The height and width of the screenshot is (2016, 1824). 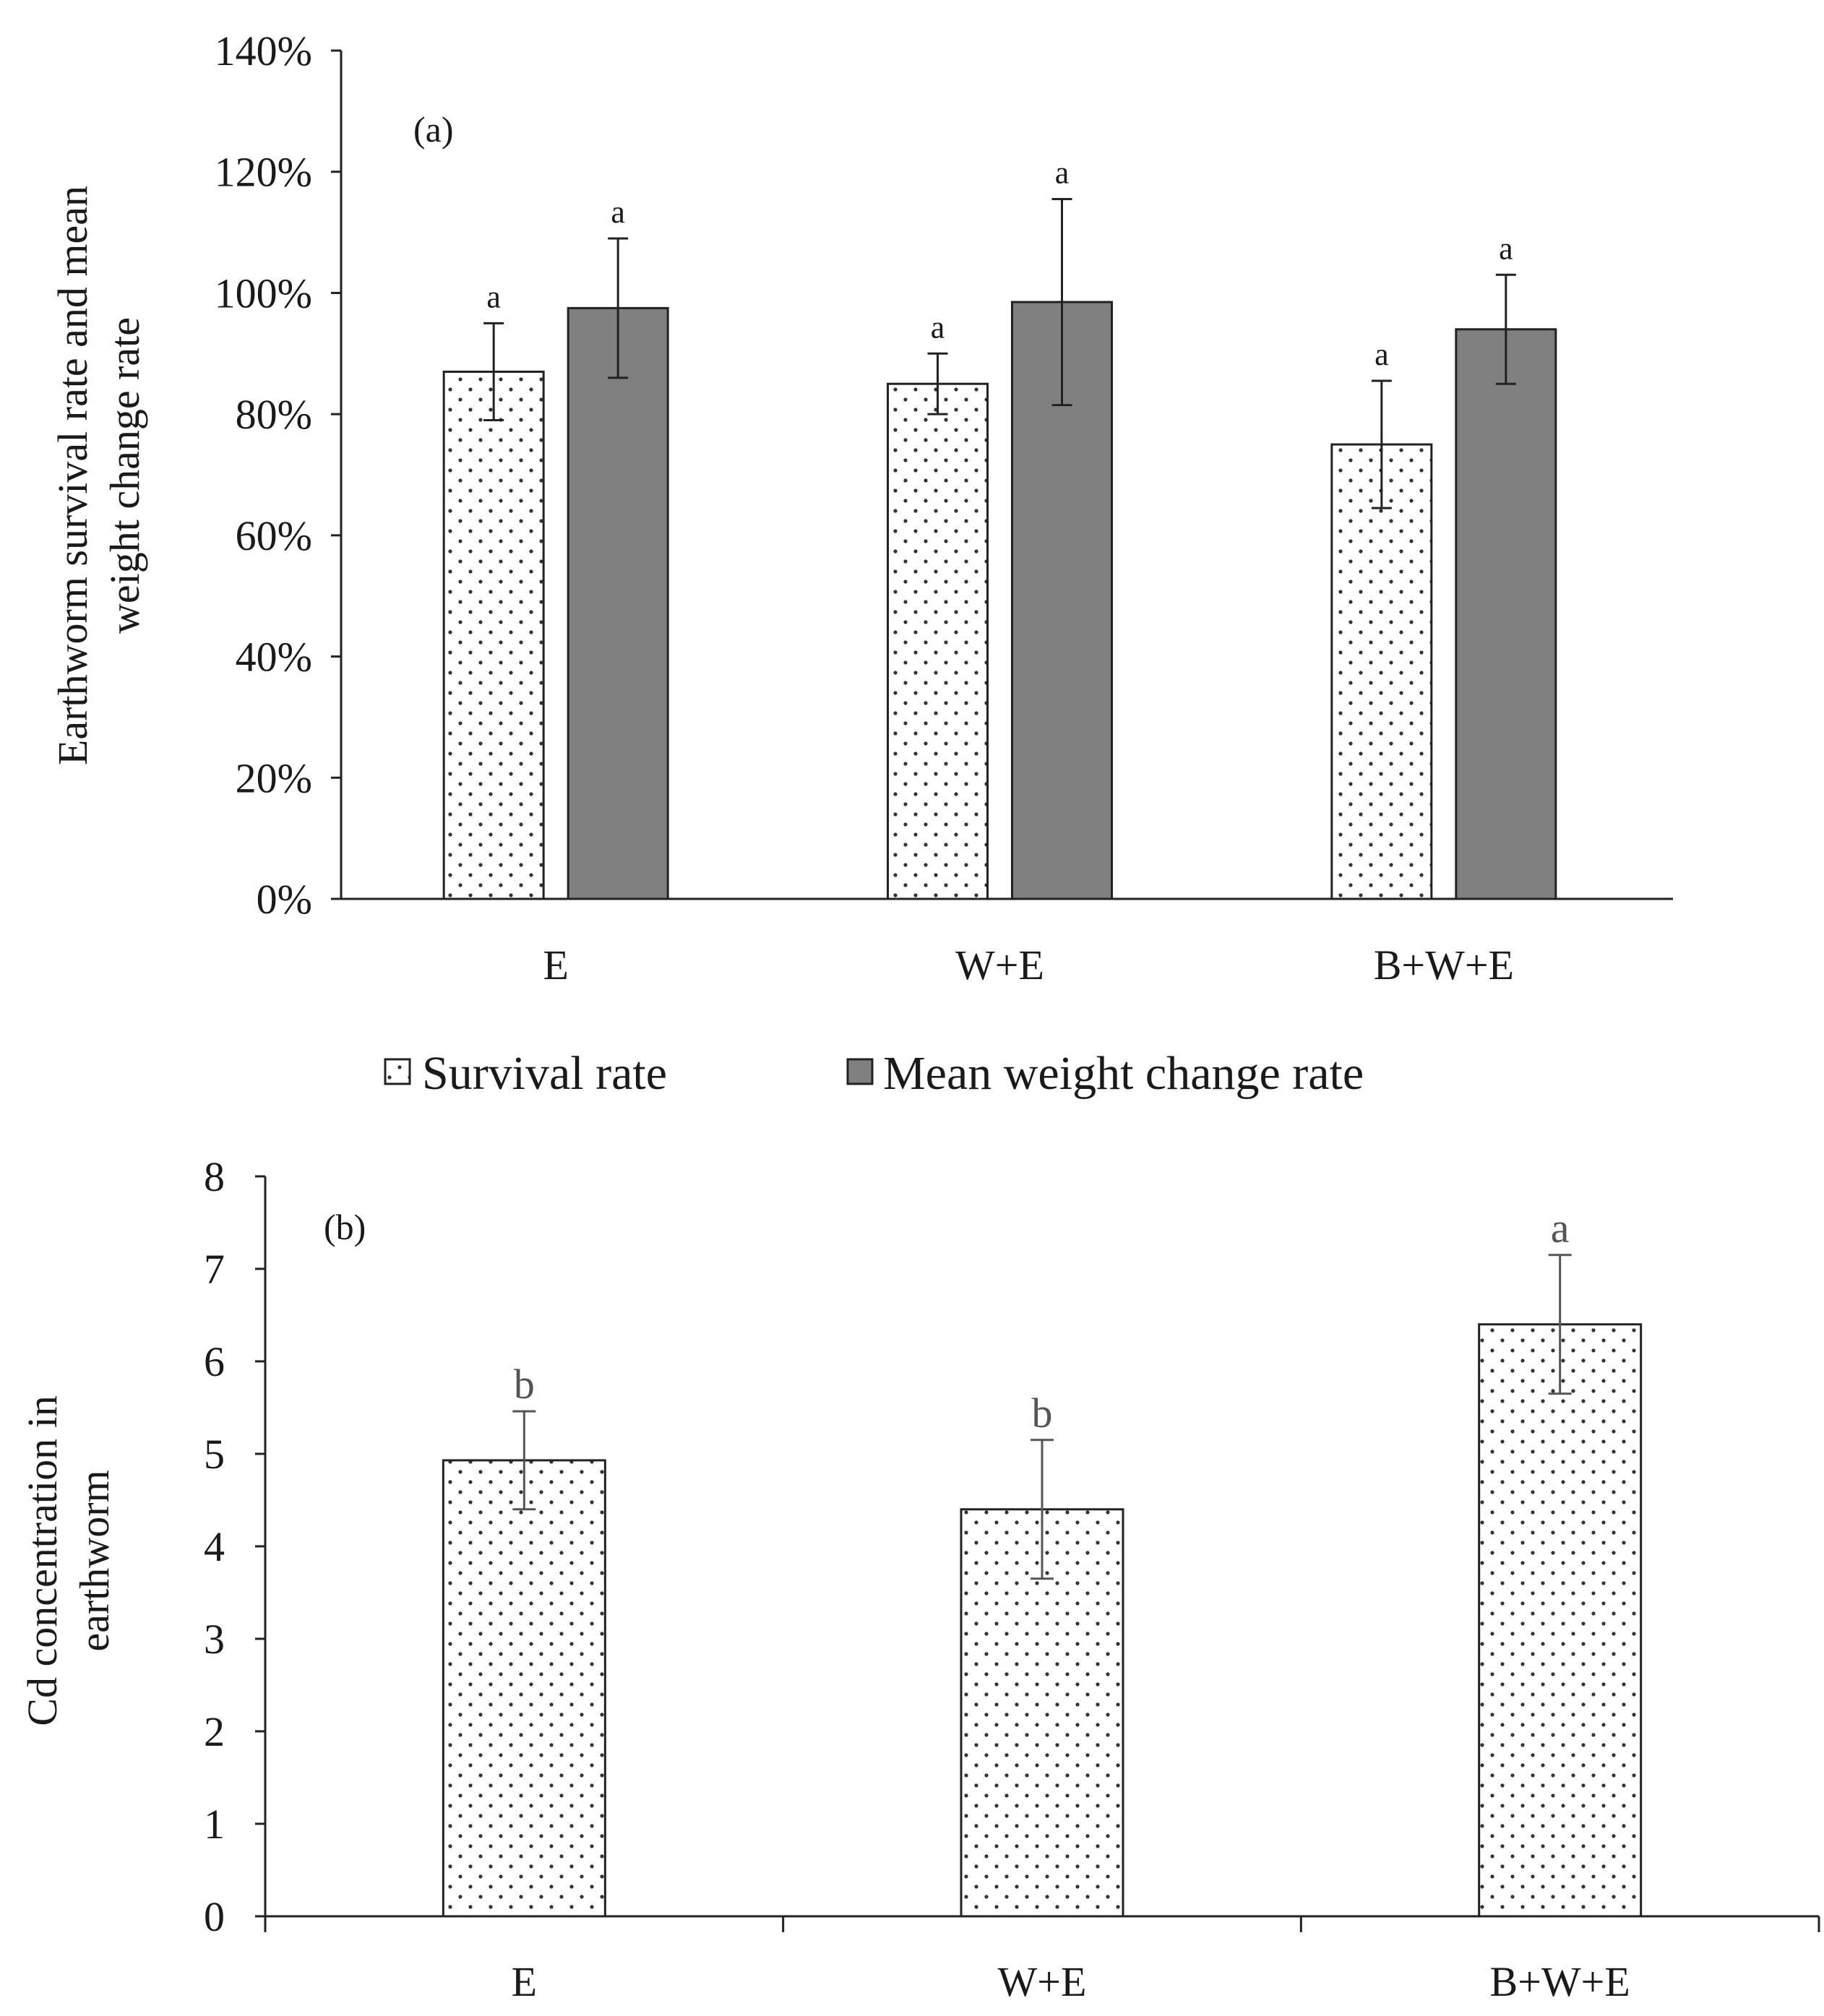 I want to click on legend-swatch-survival, so click(x=397, y=1071).